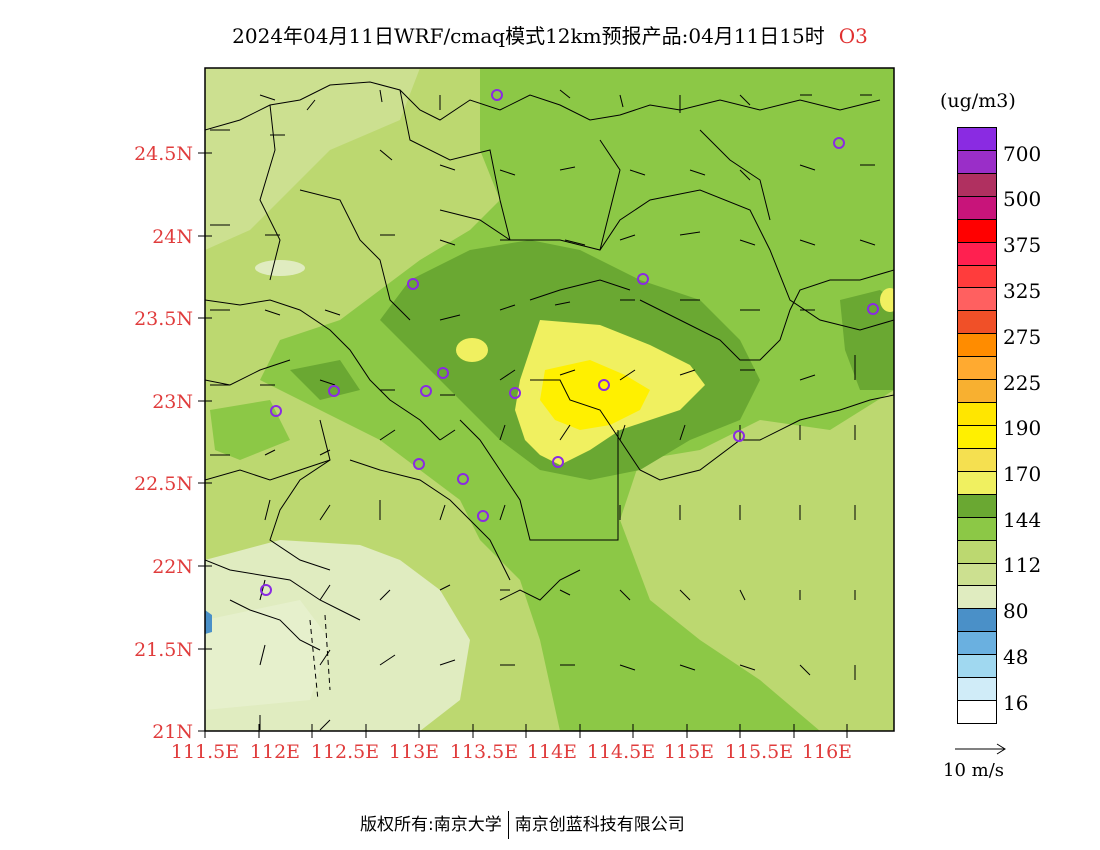  I want to click on lon-label-6: 114.5E, so click(621, 752).